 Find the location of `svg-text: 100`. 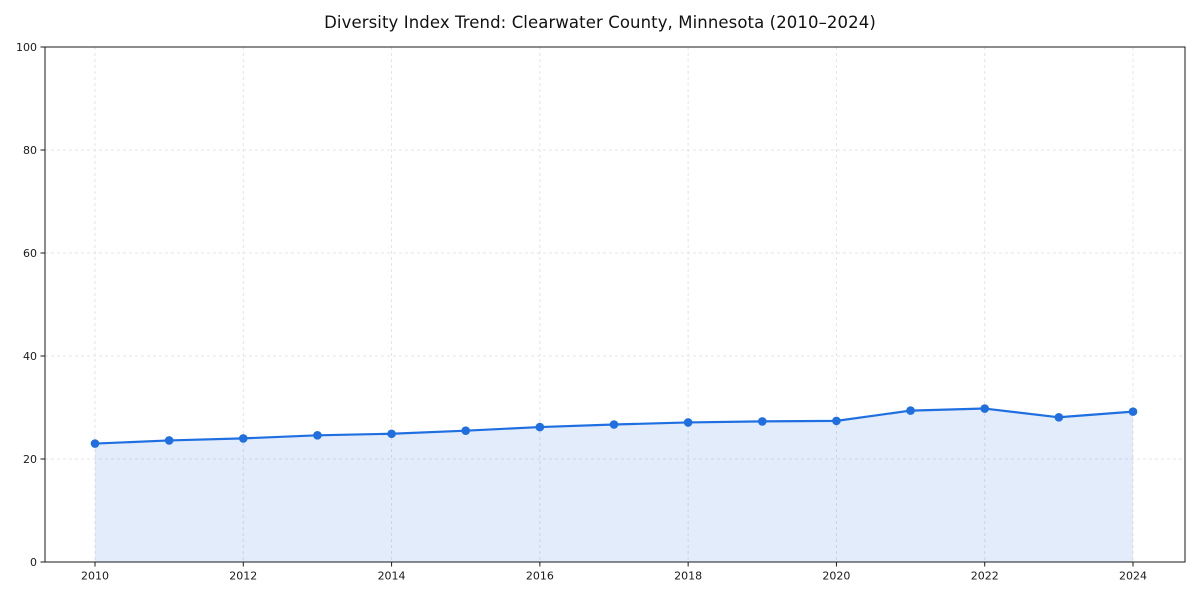

svg-text: 100 is located at coordinates (26, 47).